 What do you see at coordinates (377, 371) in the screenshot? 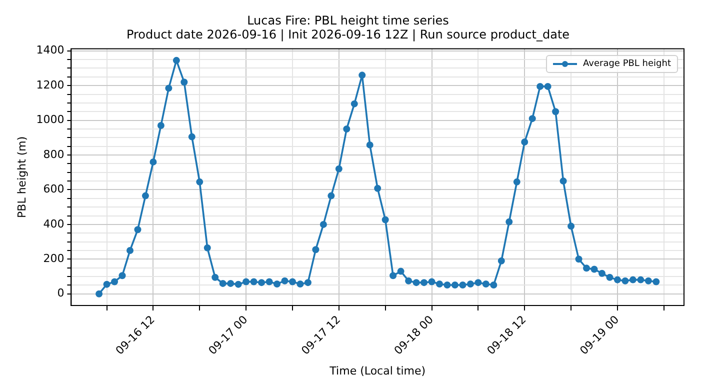
I see `x-axis-title: Time (Local time)` at bounding box center [377, 371].